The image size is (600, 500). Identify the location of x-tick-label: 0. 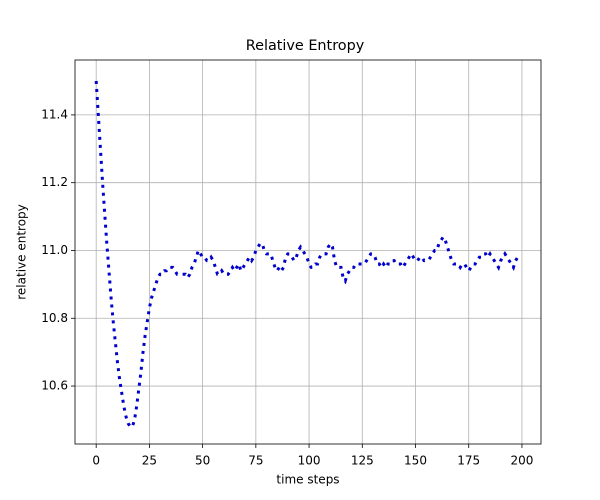
(96, 461).